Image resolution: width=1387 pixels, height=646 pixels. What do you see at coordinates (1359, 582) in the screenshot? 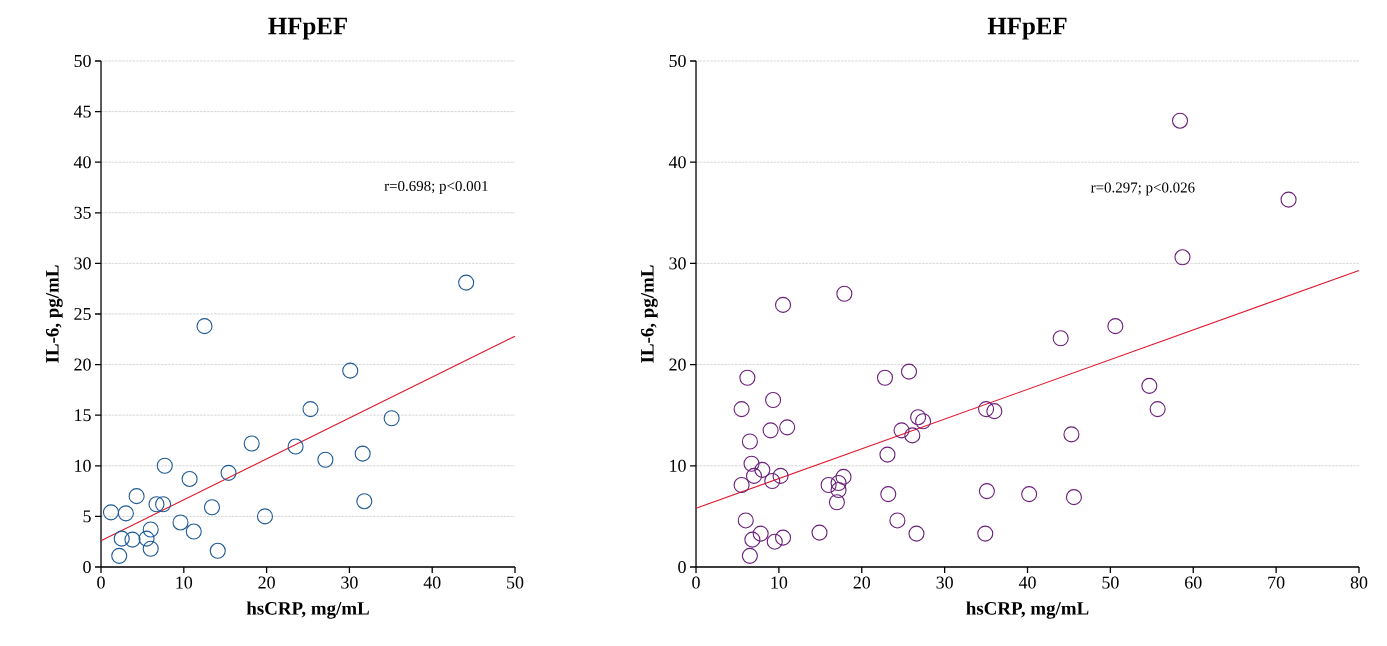
I see `x-tick-label: 80` at bounding box center [1359, 582].